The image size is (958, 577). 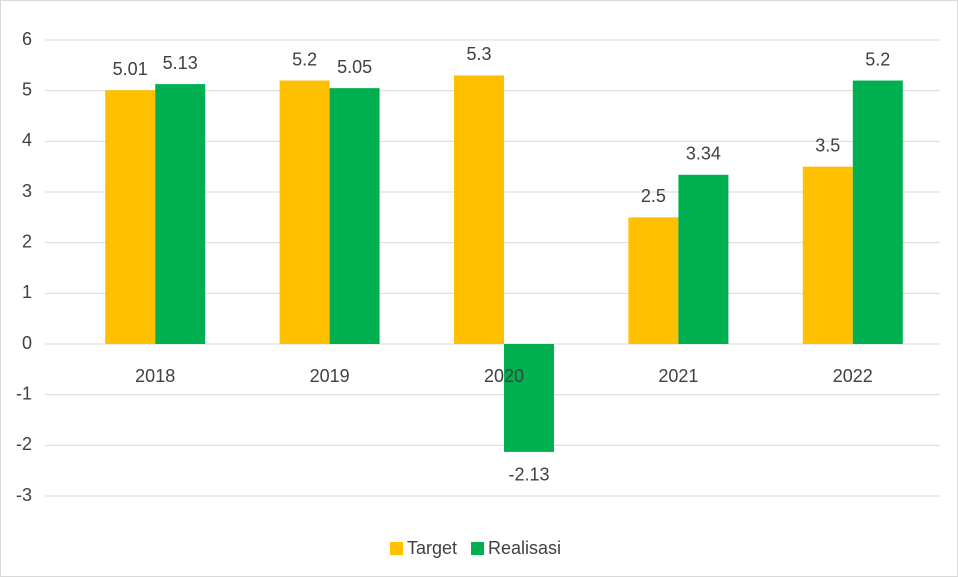 I want to click on data-label: 3.34, so click(x=703, y=154).